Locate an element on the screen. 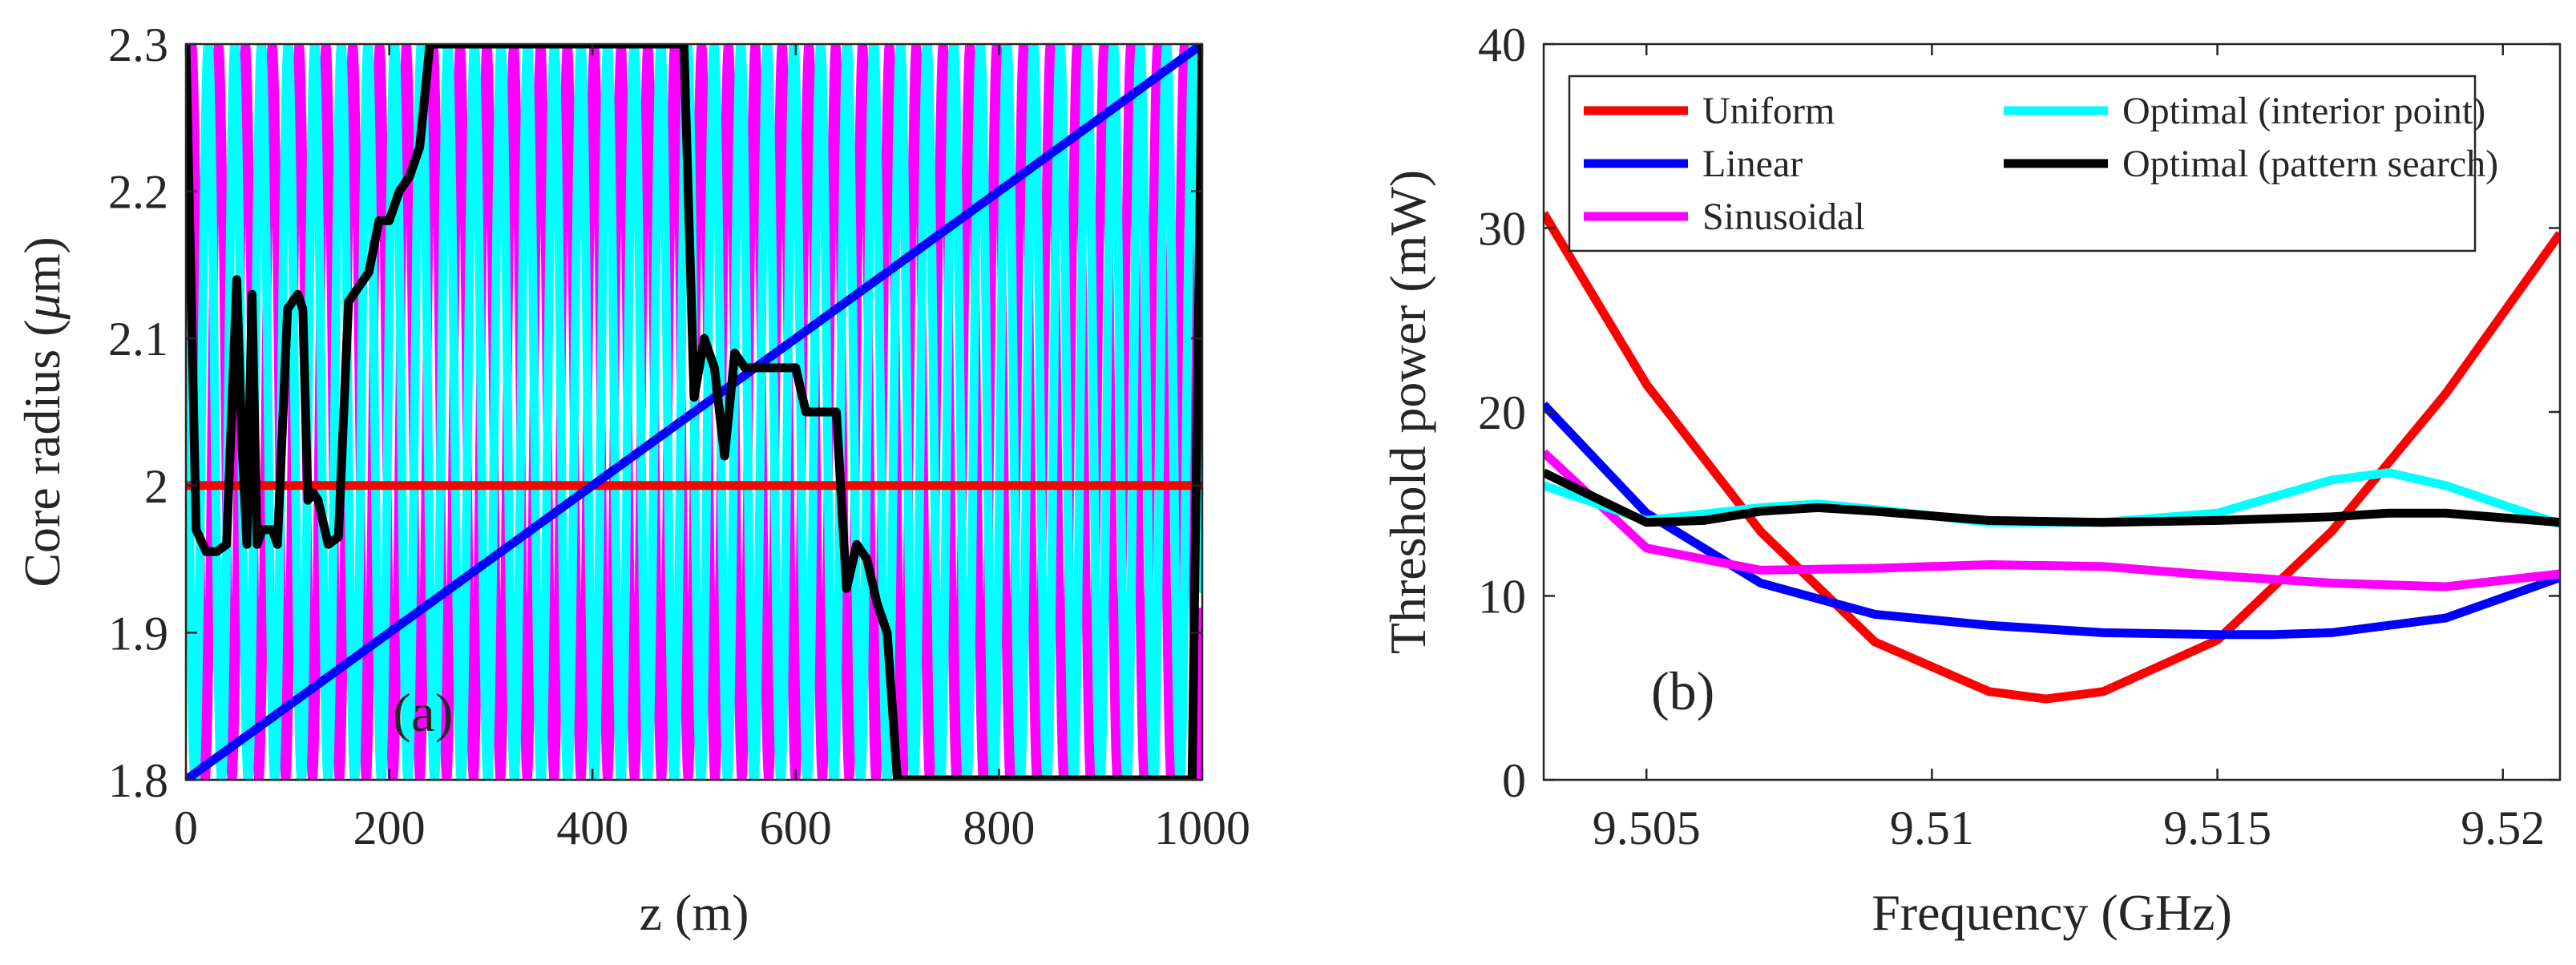 Image resolution: width=2576 pixels, height=965 pixels. x-tick-label: 9.505 is located at coordinates (1647, 827).